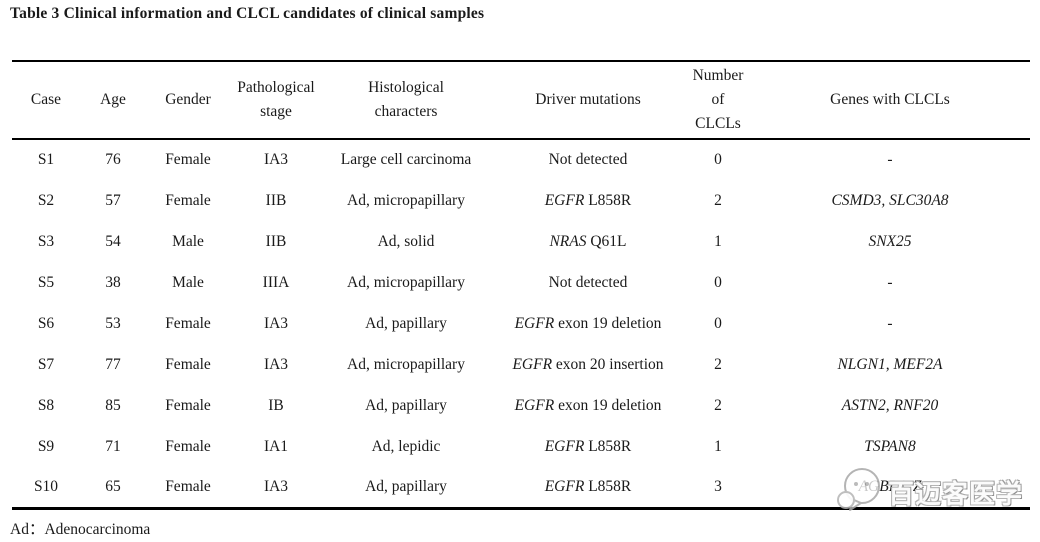 The width and height of the screenshot is (1040, 542). Describe the element at coordinates (46, 99) in the screenshot. I see `col-header-case: Case` at that location.